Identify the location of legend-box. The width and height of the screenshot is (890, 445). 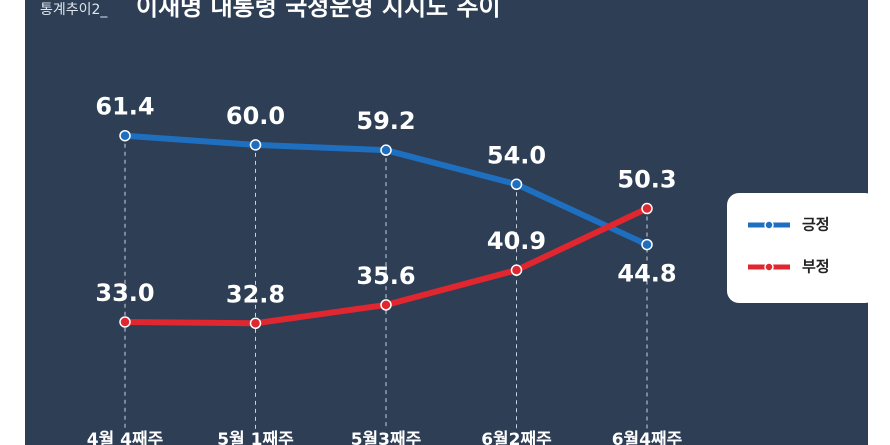
(802, 248).